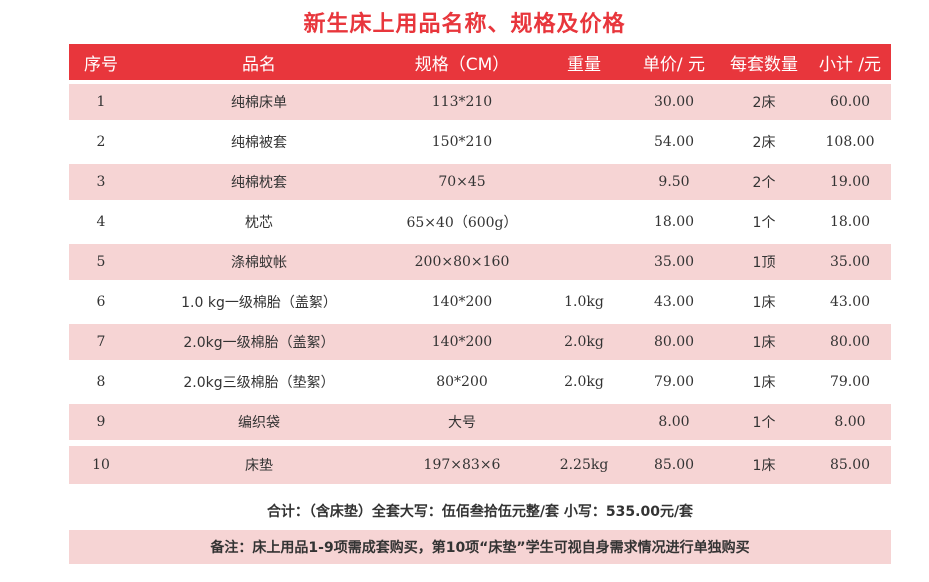 The image size is (929, 582). Describe the element at coordinates (850, 302) in the screenshot. I see `cell-subtotal: 43.00` at that location.